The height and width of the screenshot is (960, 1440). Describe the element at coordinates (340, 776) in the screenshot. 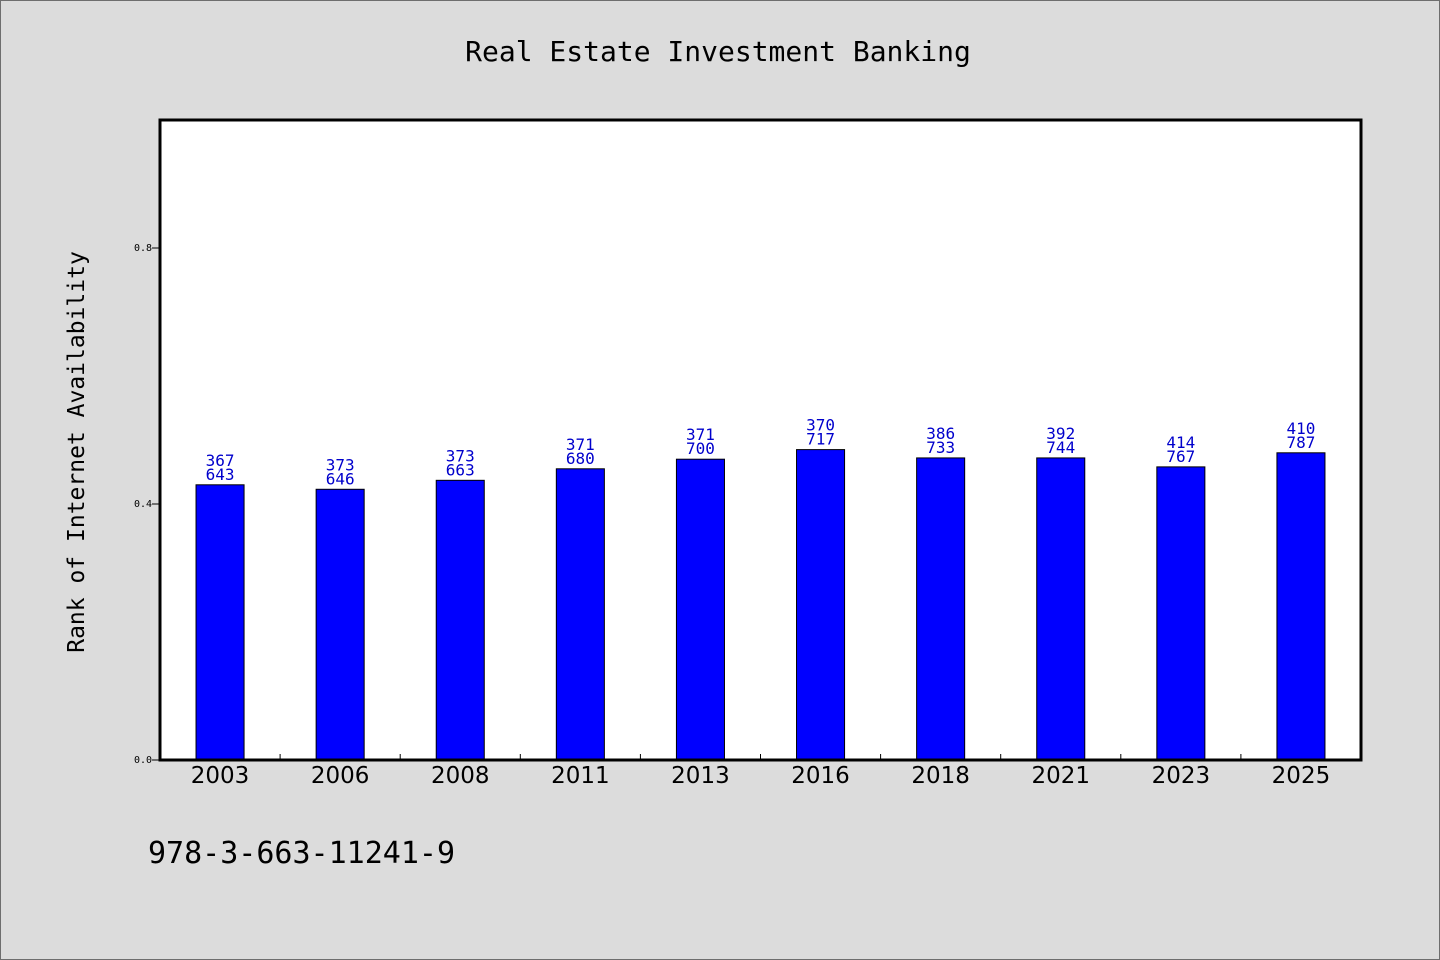

I see `x-tick-label: 2006` at that location.